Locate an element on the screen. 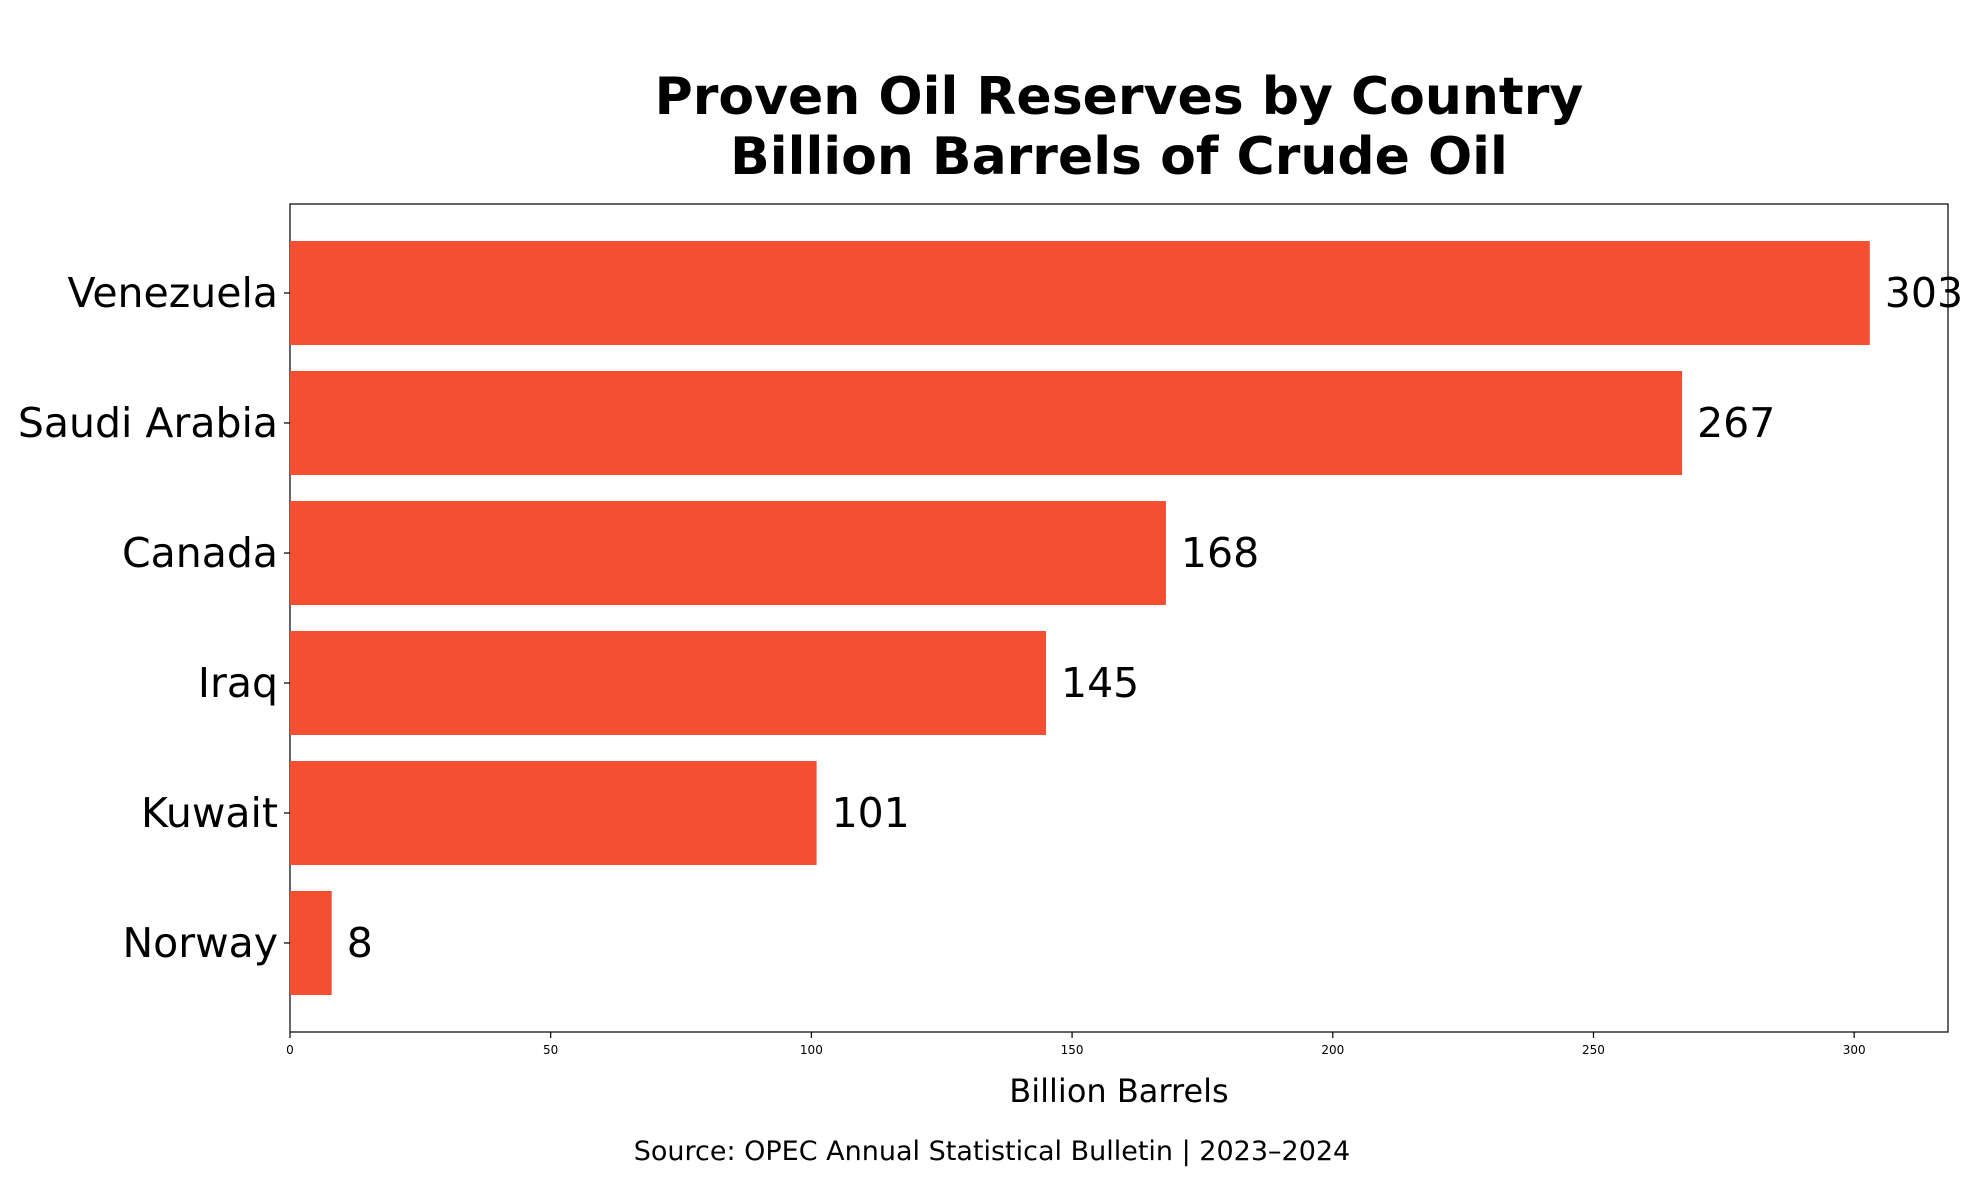  x-axis-label: Billion Barrels is located at coordinates (1118, 1091).